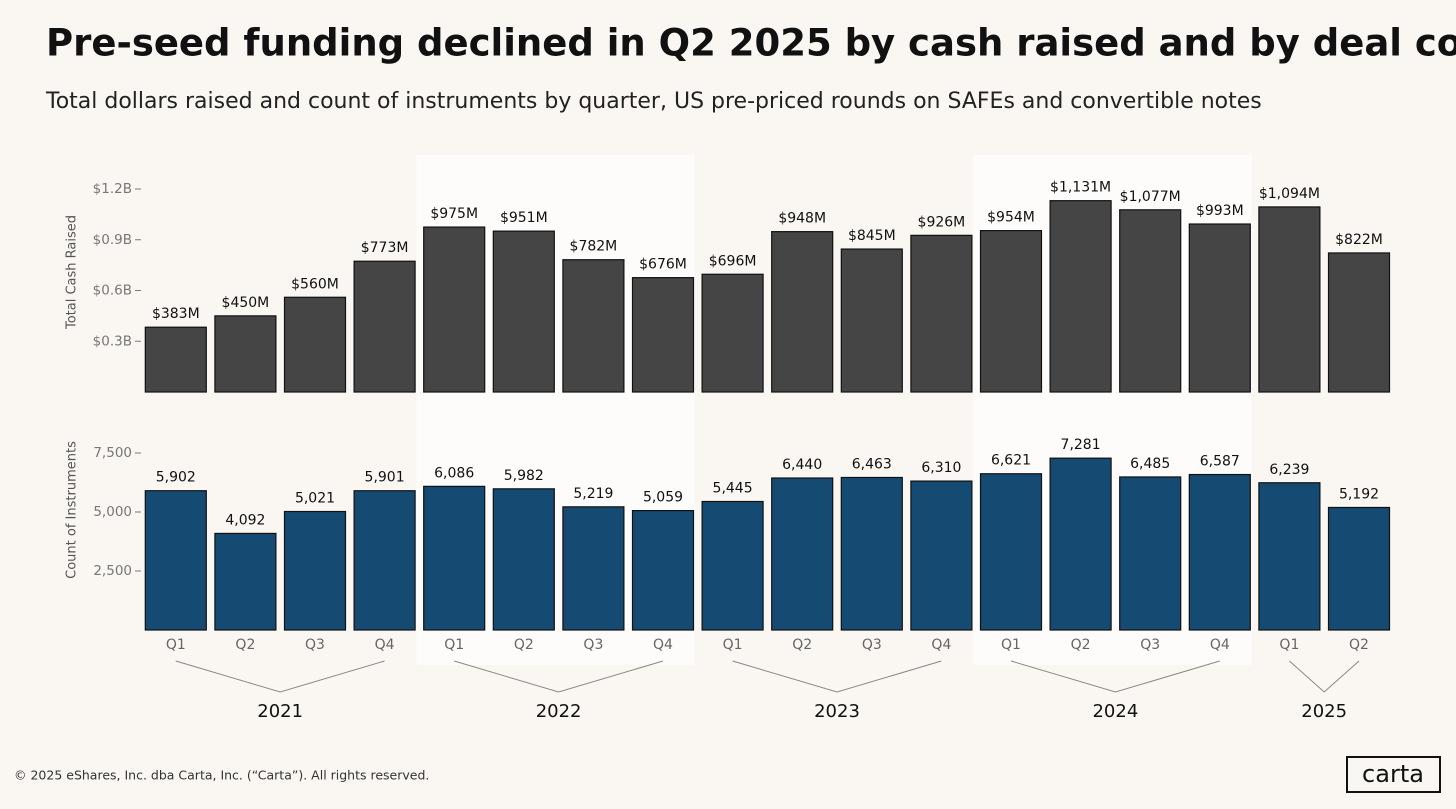 Image resolution: width=1456 pixels, height=809 pixels. I want to click on value-label: 5,219, so click(593, 494).